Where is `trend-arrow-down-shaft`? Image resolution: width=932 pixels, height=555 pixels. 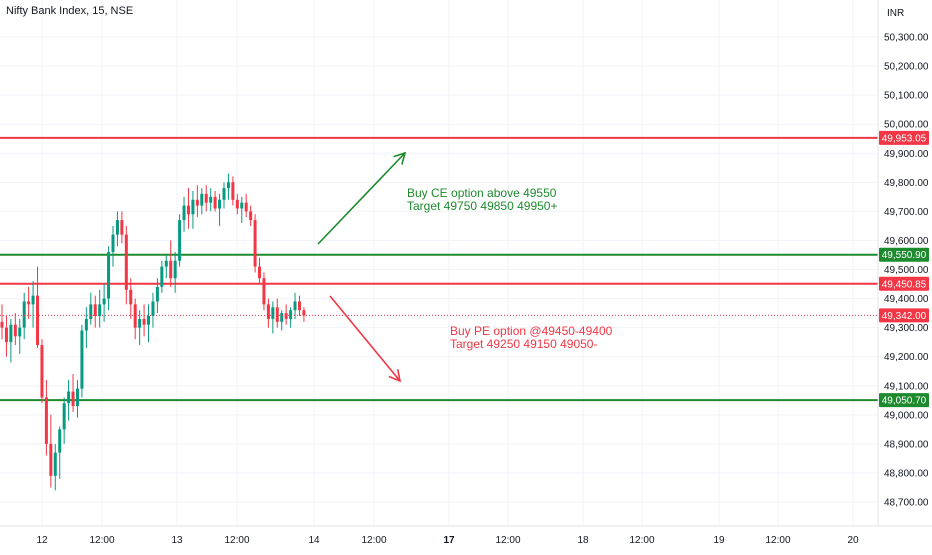
trend-arrow-down-shaft is located at coordinates (365, 338).